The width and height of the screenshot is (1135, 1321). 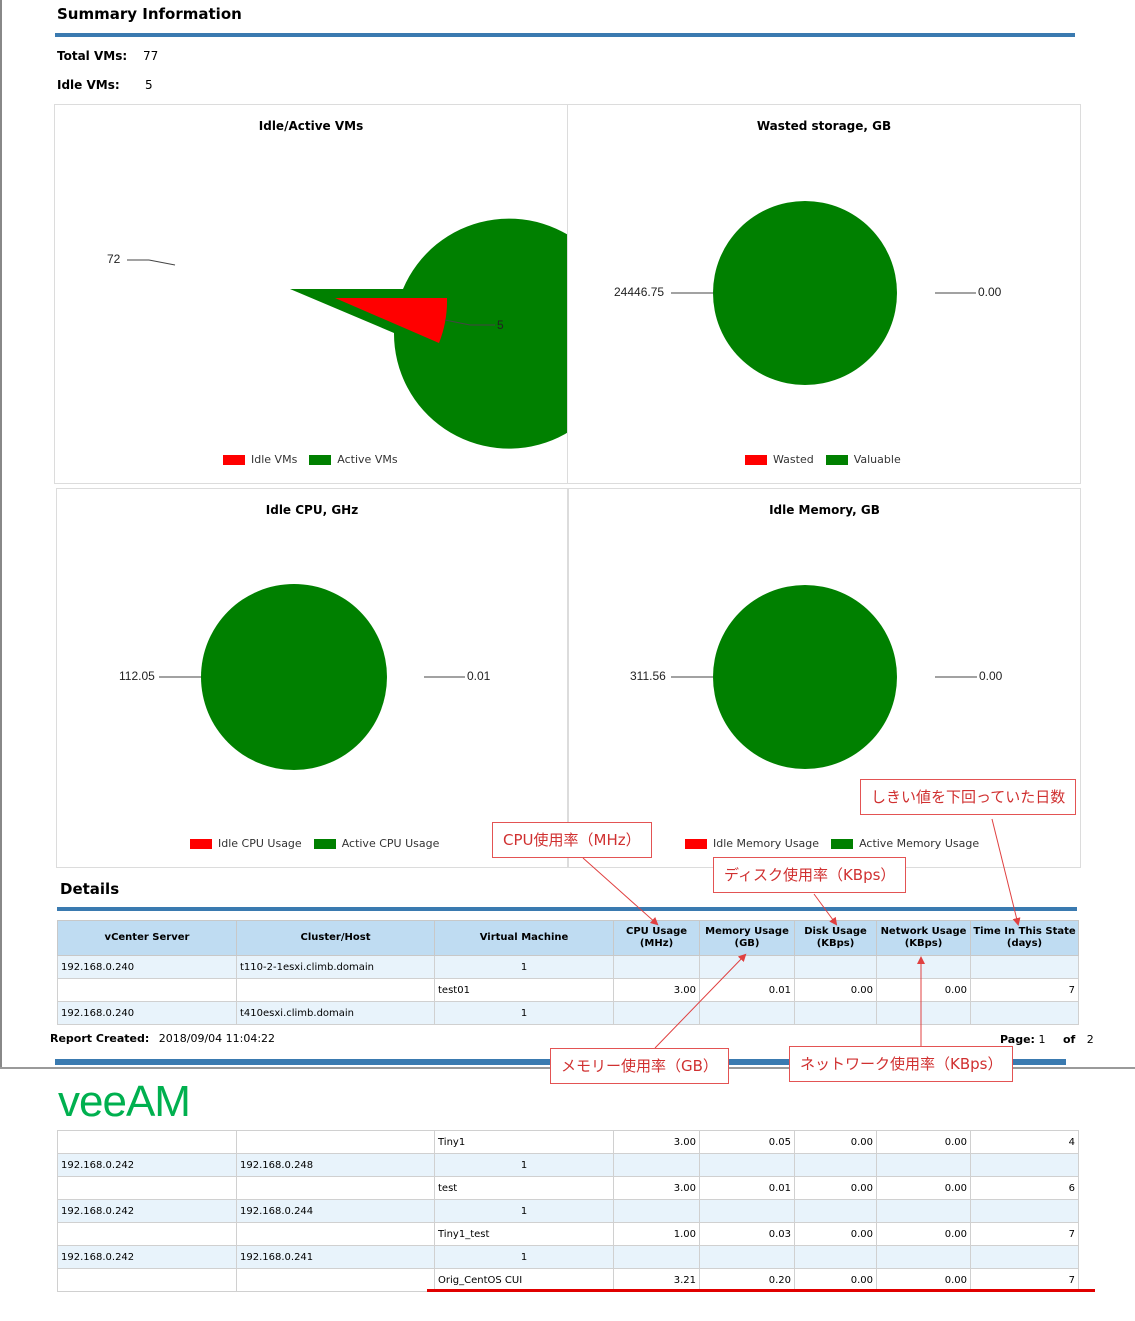 What do you see at coordinates (656, 938) in the screenshot?
I see `col-header-cpu: CPU Usage (MHz)` at bounding box center [656, 938].